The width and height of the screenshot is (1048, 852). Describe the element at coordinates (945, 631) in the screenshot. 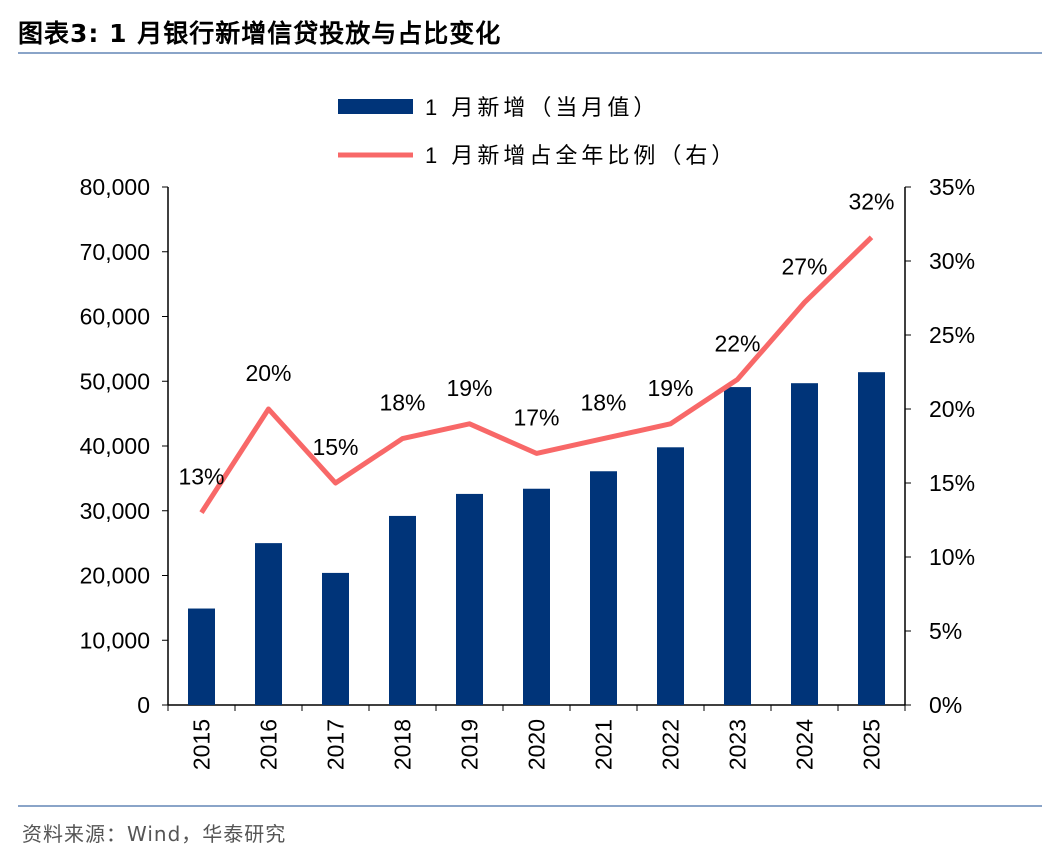

I see `right-tick-label: 5%` at that location.